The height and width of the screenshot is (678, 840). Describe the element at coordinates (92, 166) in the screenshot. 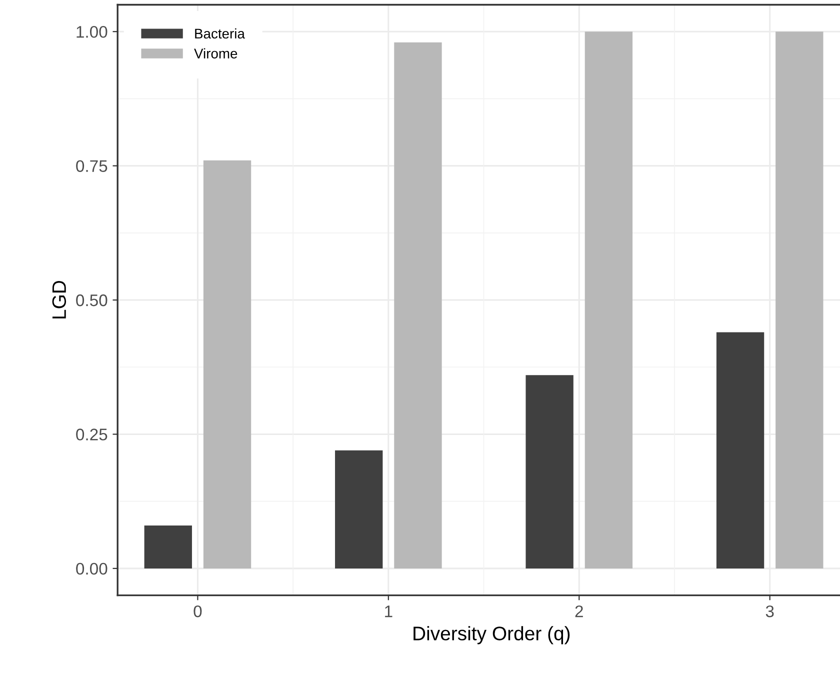

I see `y-tick-label: 0.75` at that location.